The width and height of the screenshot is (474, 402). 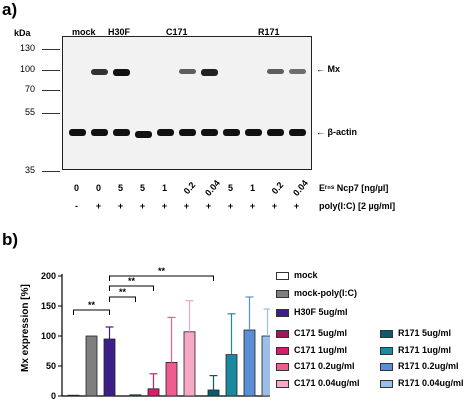 I want to click on y-tick-label: 100, so click(x=48, y=336).